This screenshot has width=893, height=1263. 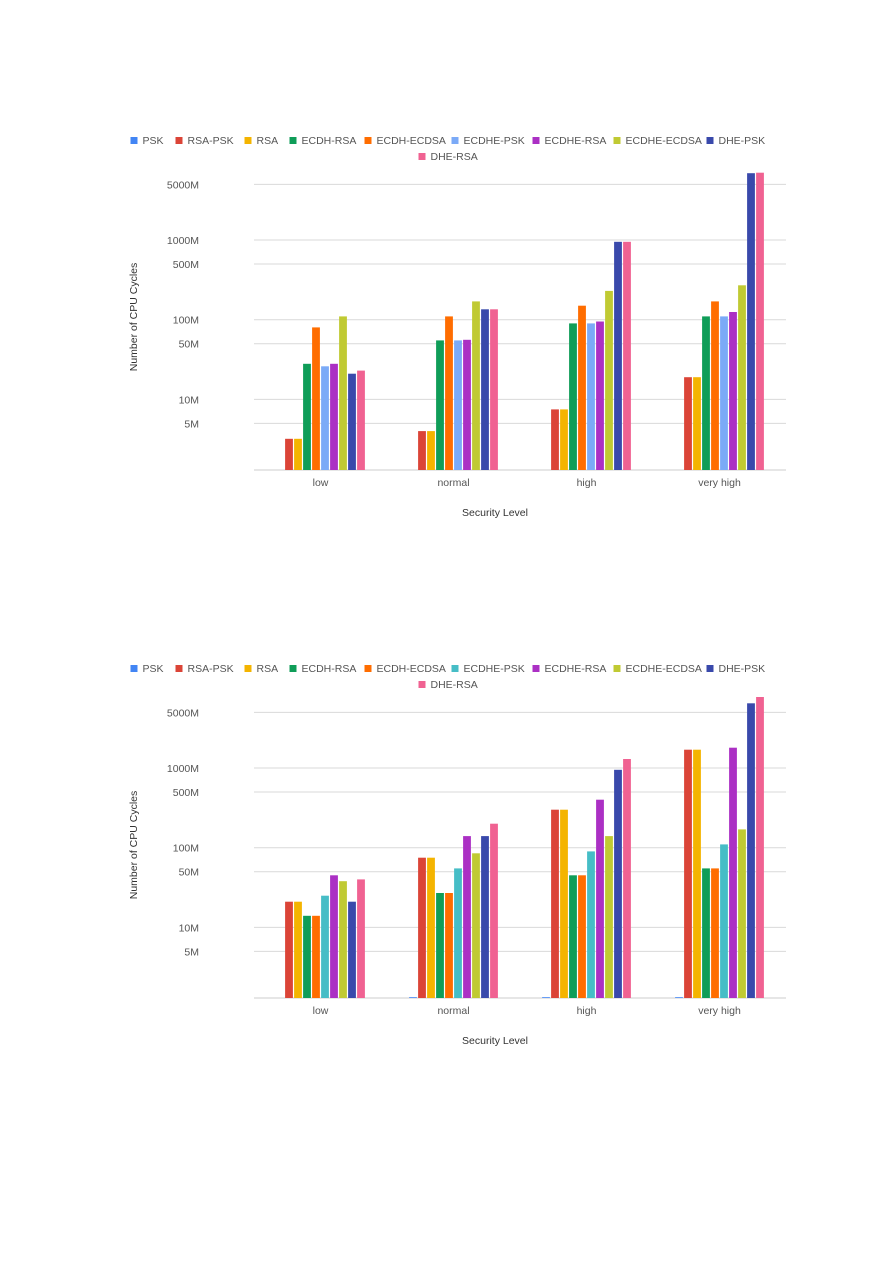 I want to click on legend-item-rsa-psk: RSA-PSK, so click(x=204, y=141).